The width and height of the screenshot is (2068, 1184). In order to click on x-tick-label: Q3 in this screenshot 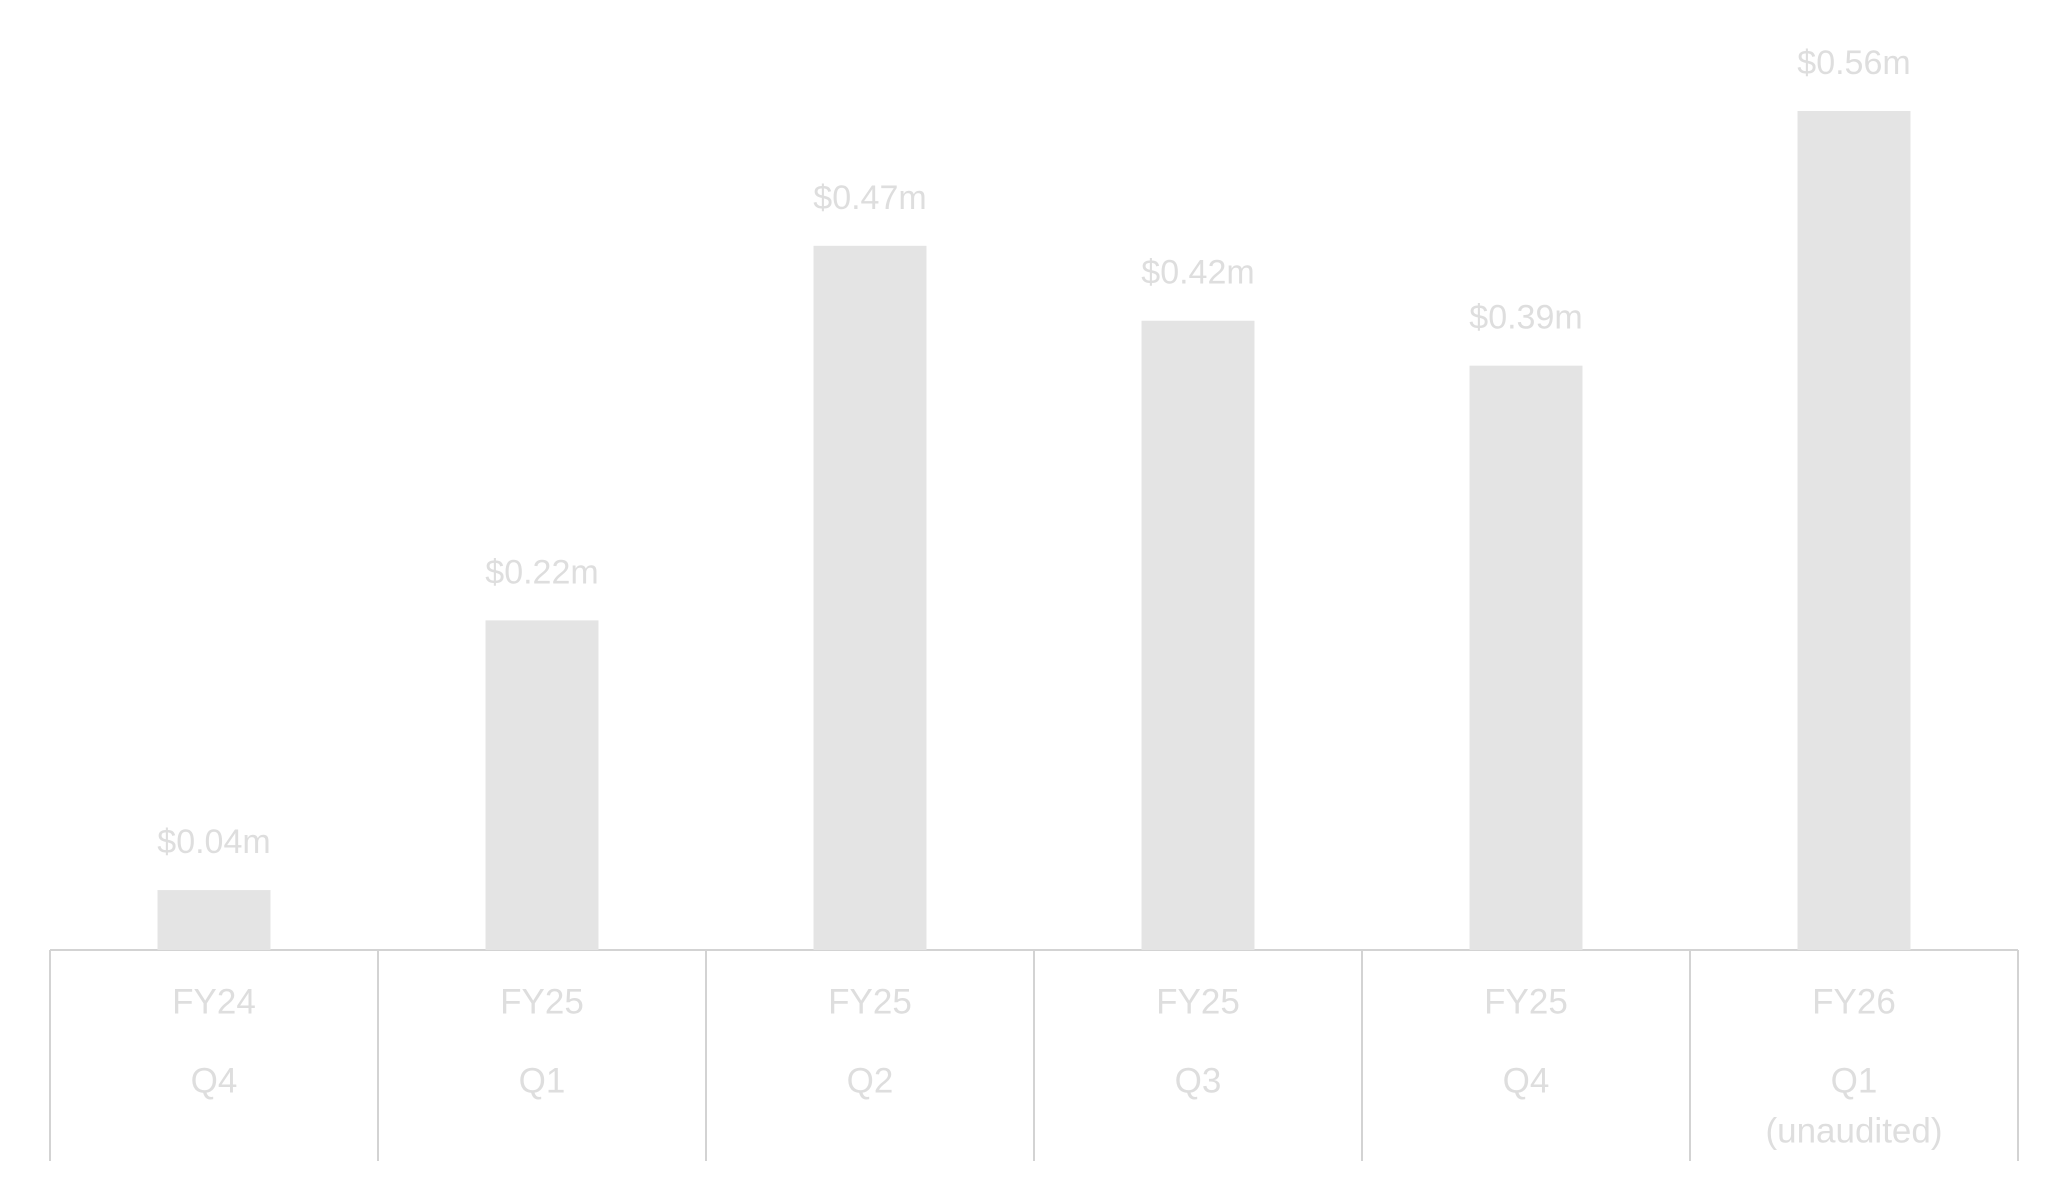, I will do `click(1198, 1080)`.